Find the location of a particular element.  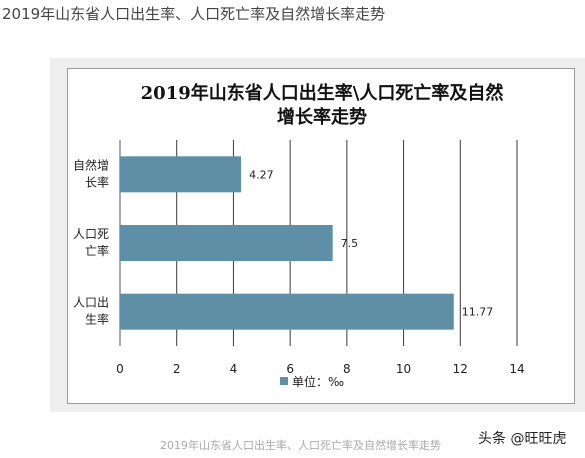

chart-title-line-1: 2019年山东省人口出生率\人口死亡率及自然 is located at coordinates (322, 93).